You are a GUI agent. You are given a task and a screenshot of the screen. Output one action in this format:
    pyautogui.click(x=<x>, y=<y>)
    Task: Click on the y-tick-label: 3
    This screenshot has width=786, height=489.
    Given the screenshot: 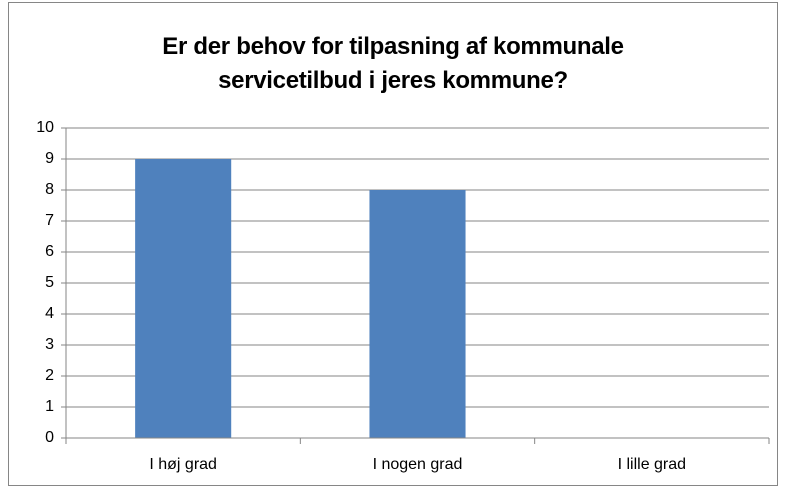 What is the action you would take?
    pyautogui.click(x=49, y=344)
    